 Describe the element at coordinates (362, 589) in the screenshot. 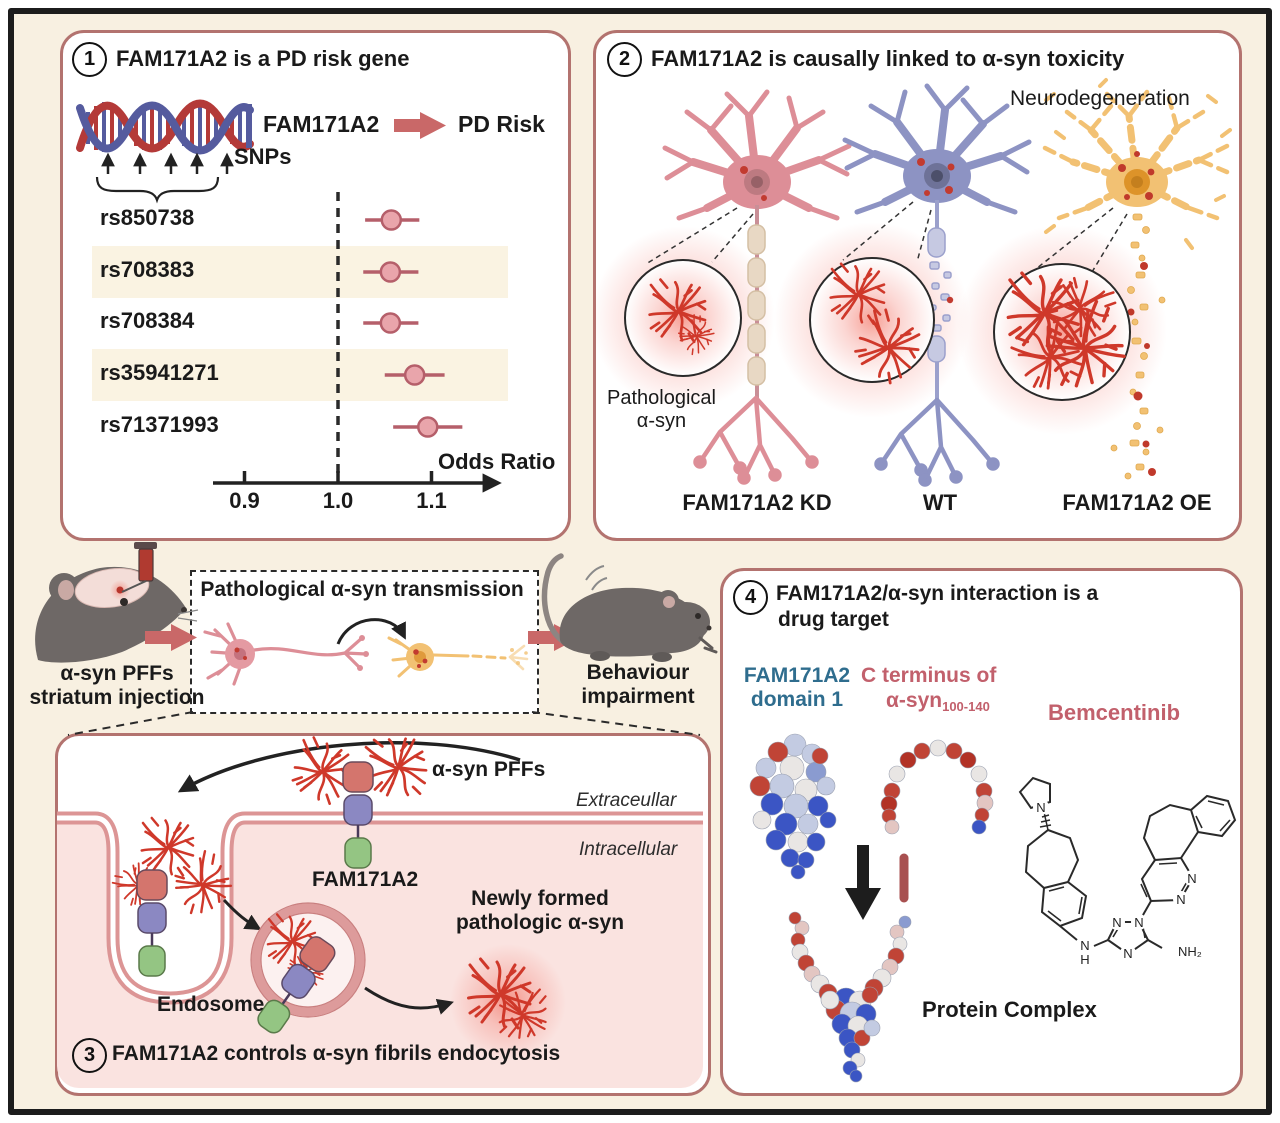

I see `transmission-title: Pathological α-syn transmission` at that location.